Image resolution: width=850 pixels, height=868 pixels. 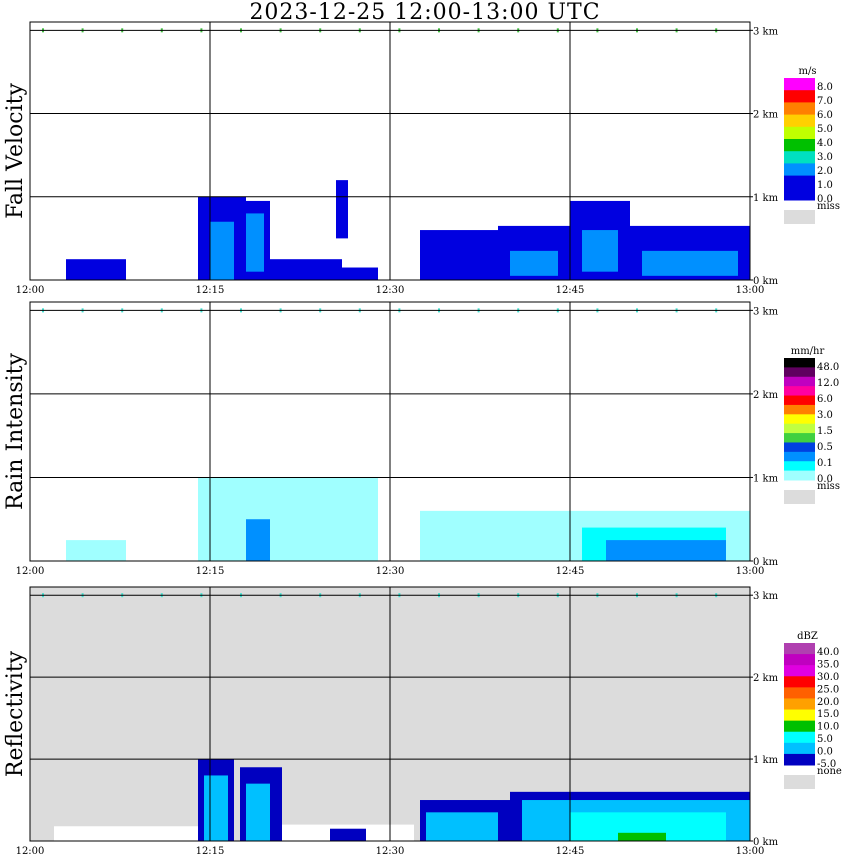 I want to click on legend-label: -5.0, so click(x=826, y=764).